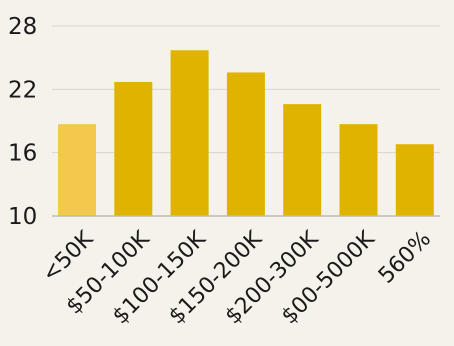 This screenshot has height=346, width=454. I want to click on y-axis-ticks: 10 16 22 28, so click(22, 122).